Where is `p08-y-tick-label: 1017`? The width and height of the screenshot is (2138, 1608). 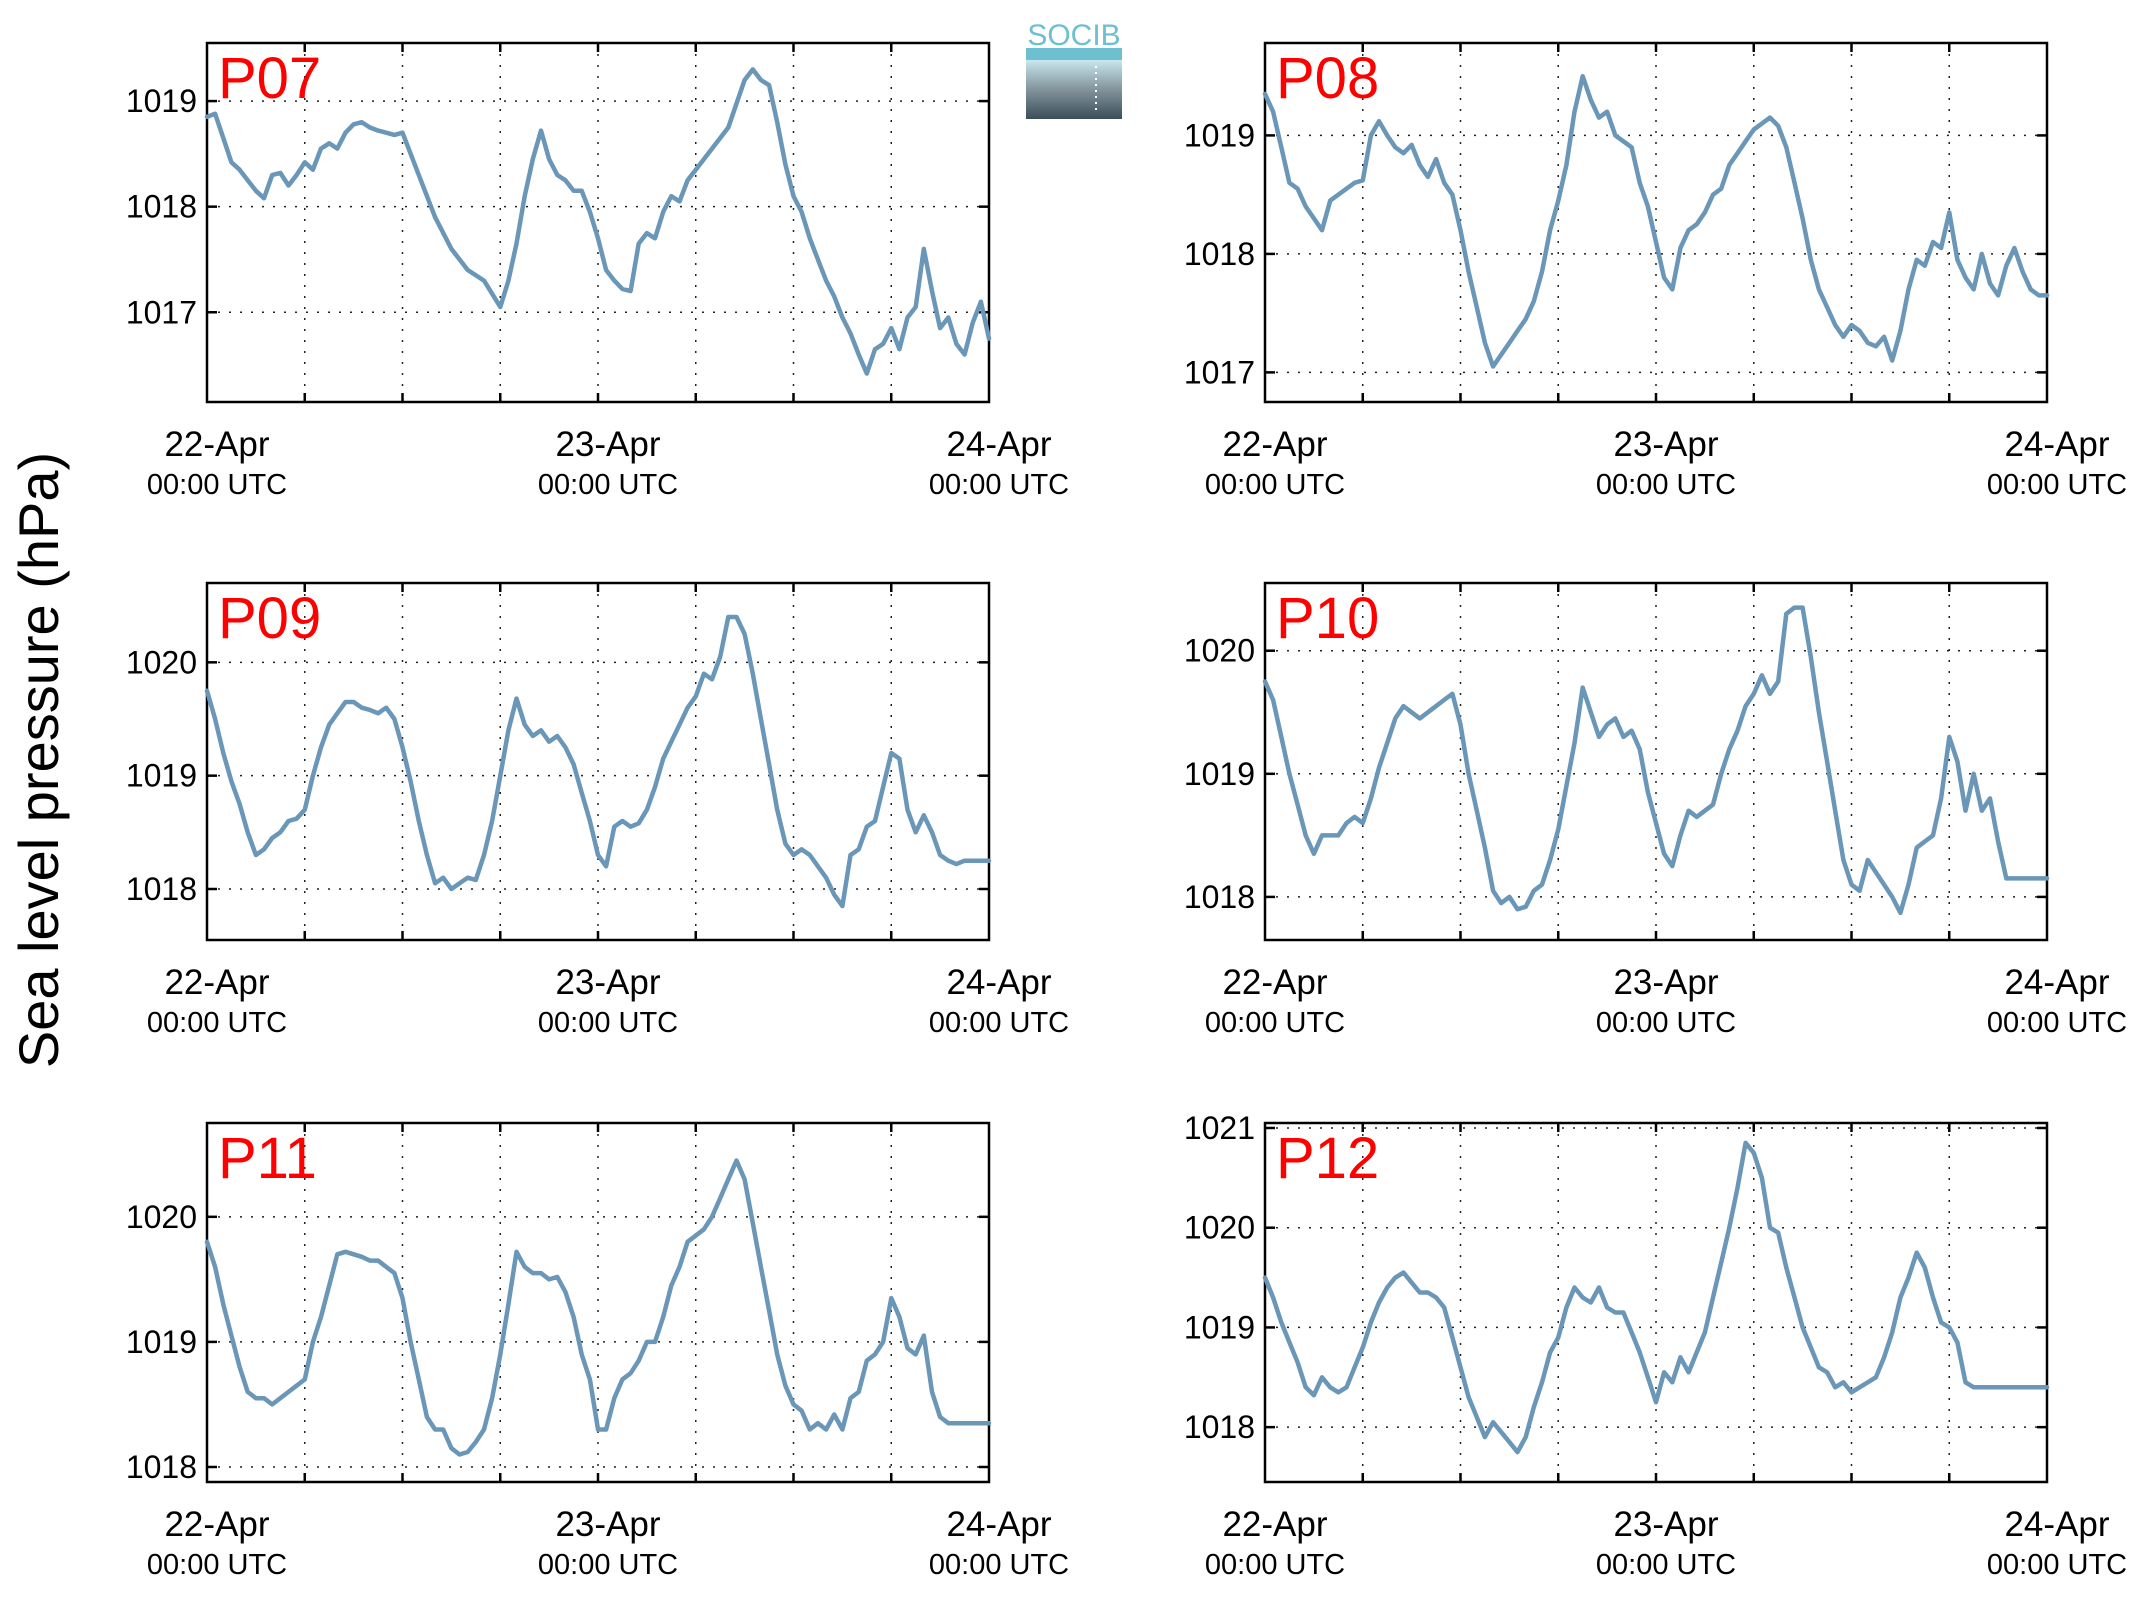 p08-y-tick-label: 1017 is located at coordinates (1219, 372).